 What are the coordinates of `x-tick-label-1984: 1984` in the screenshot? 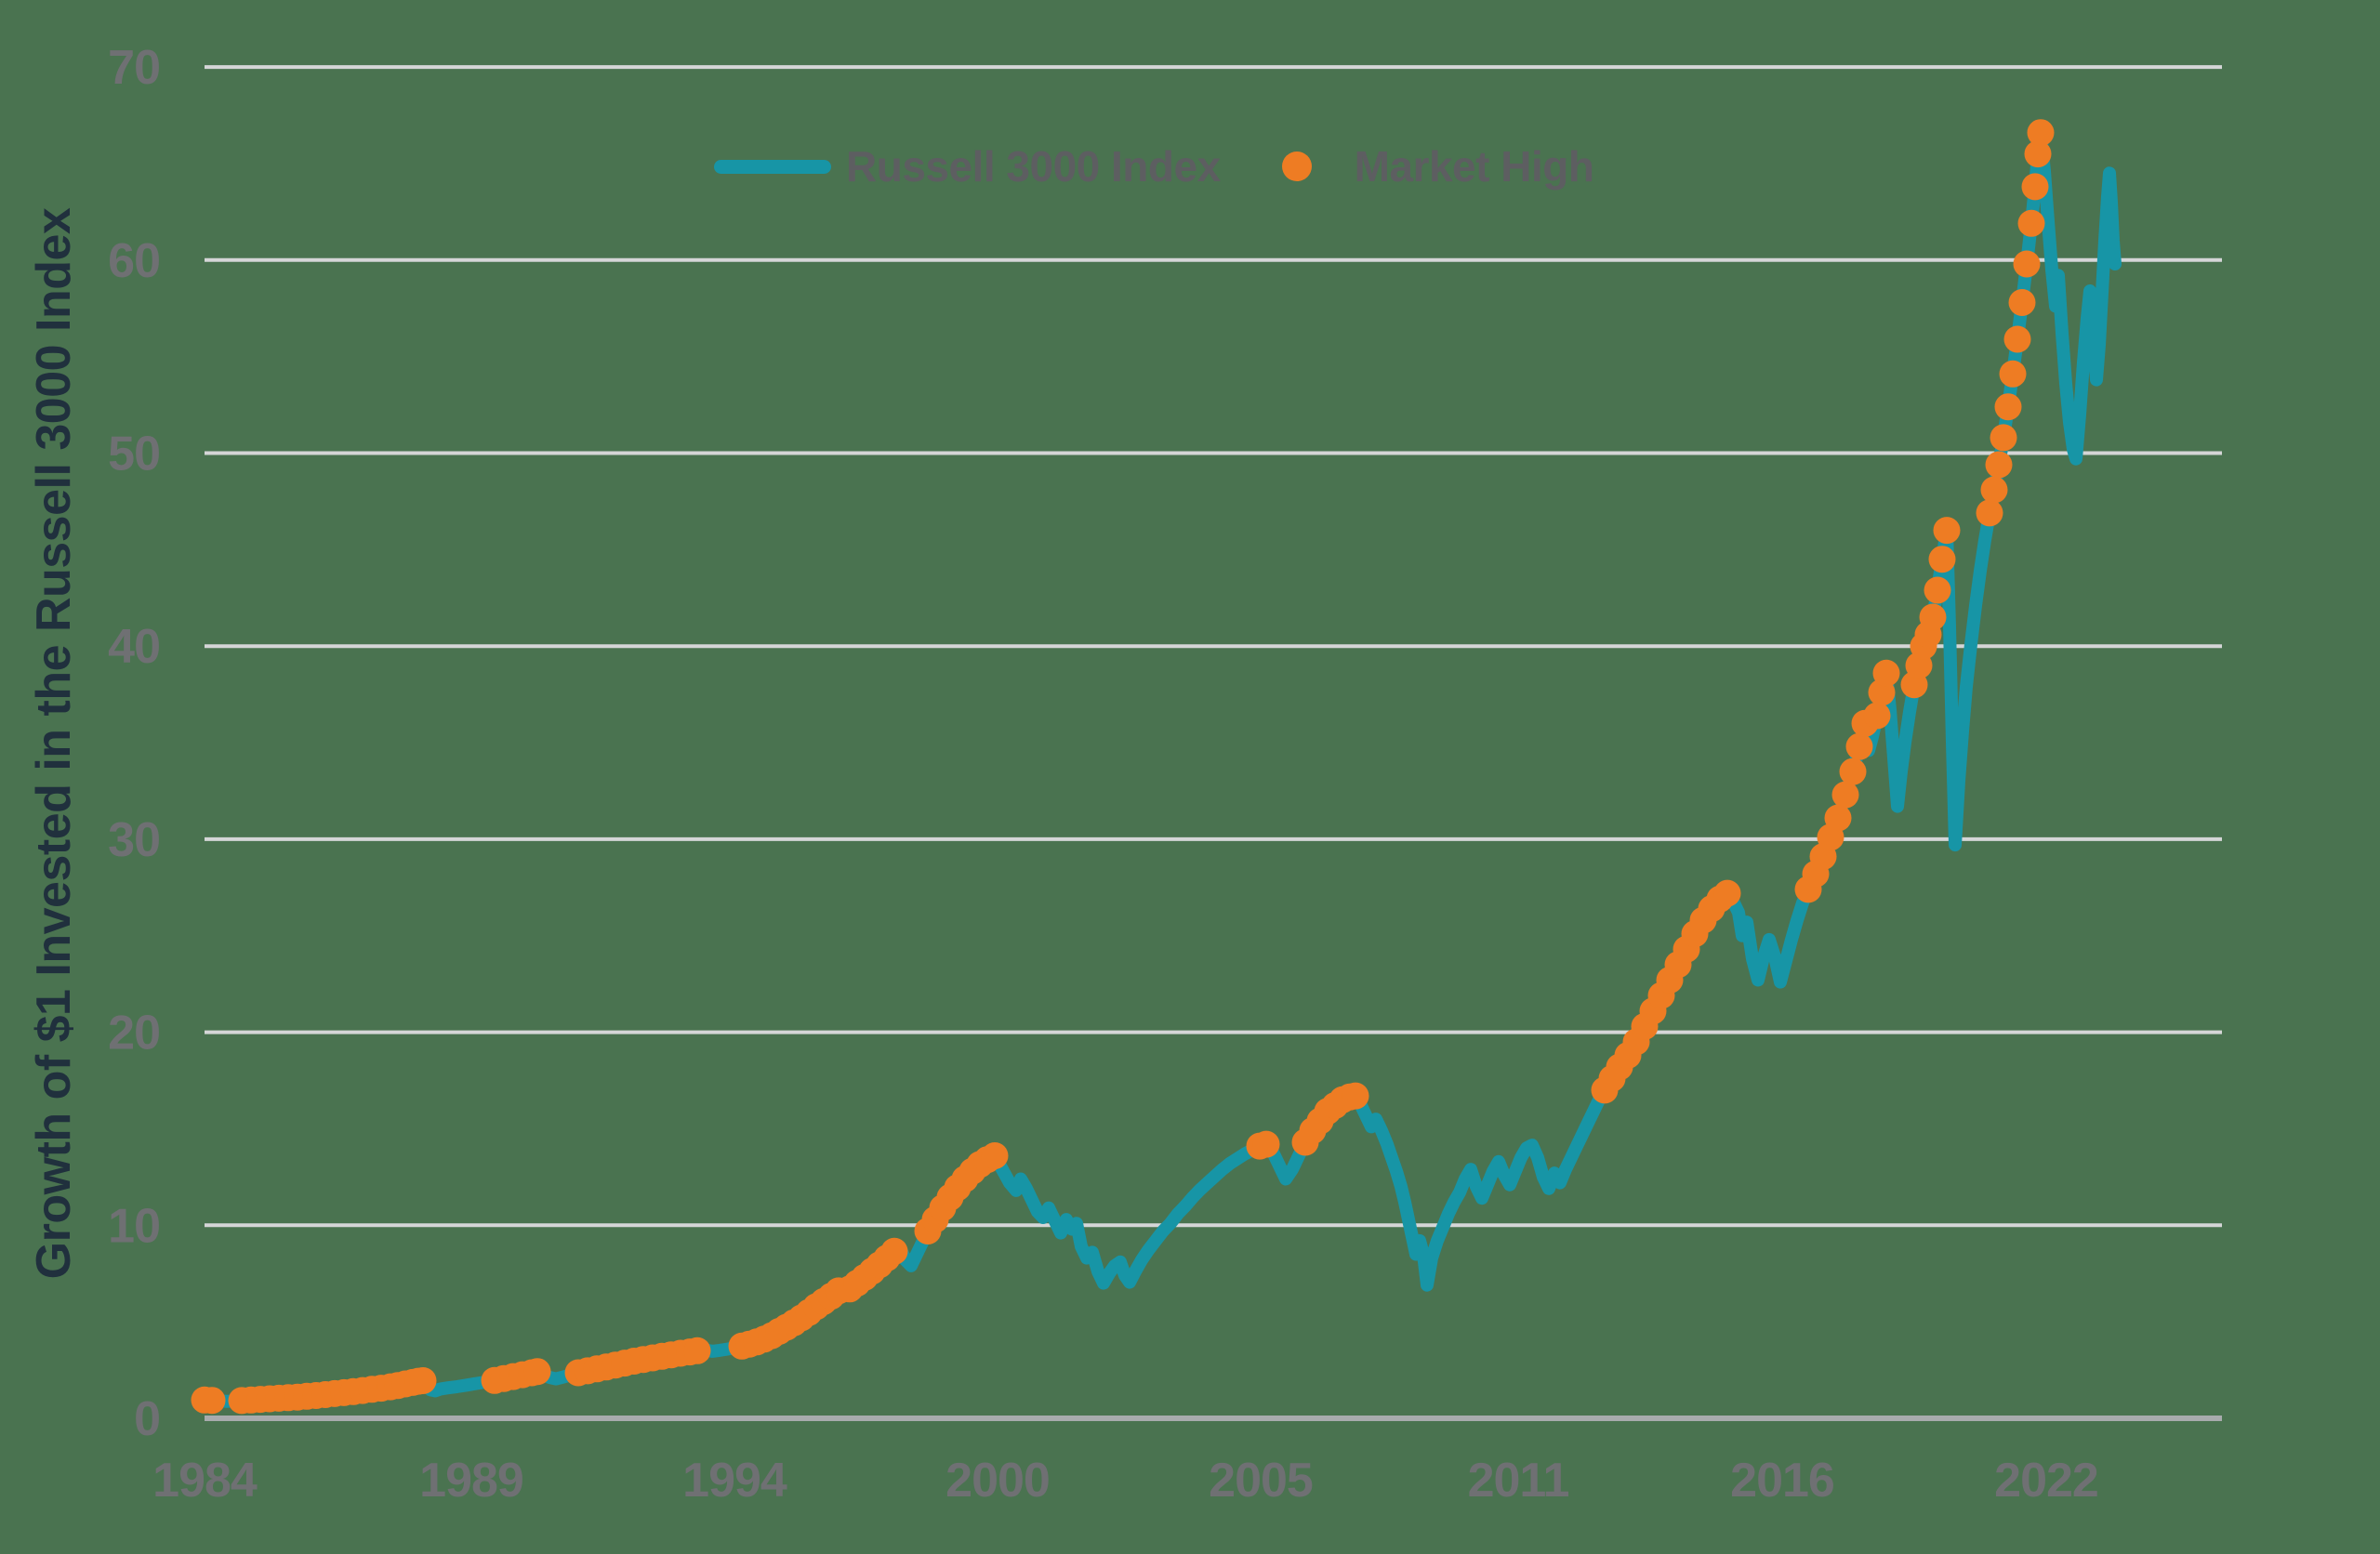 It's located at (205, 1481).